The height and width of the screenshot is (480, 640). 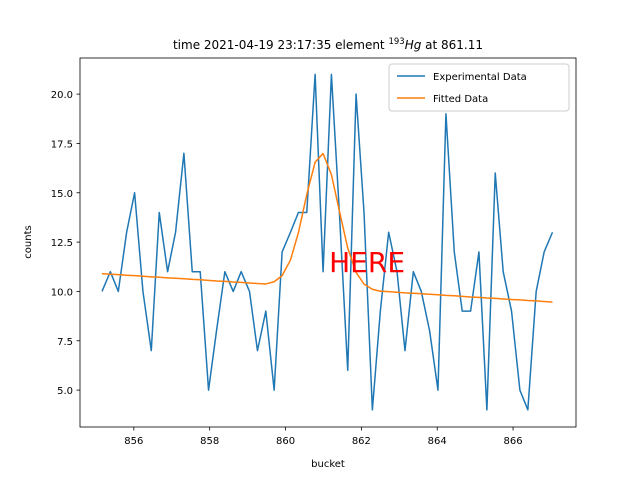 I want to click on x-tick-label: 856, so click(x=133, y=441).